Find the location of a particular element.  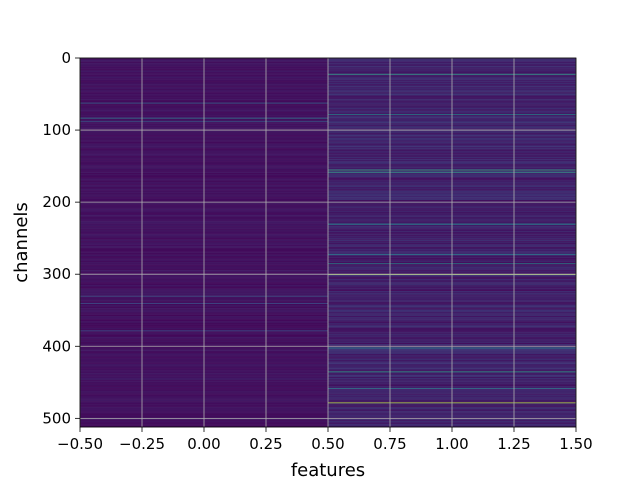

y-tick-label: 300 is located at coordinates (56, 274).